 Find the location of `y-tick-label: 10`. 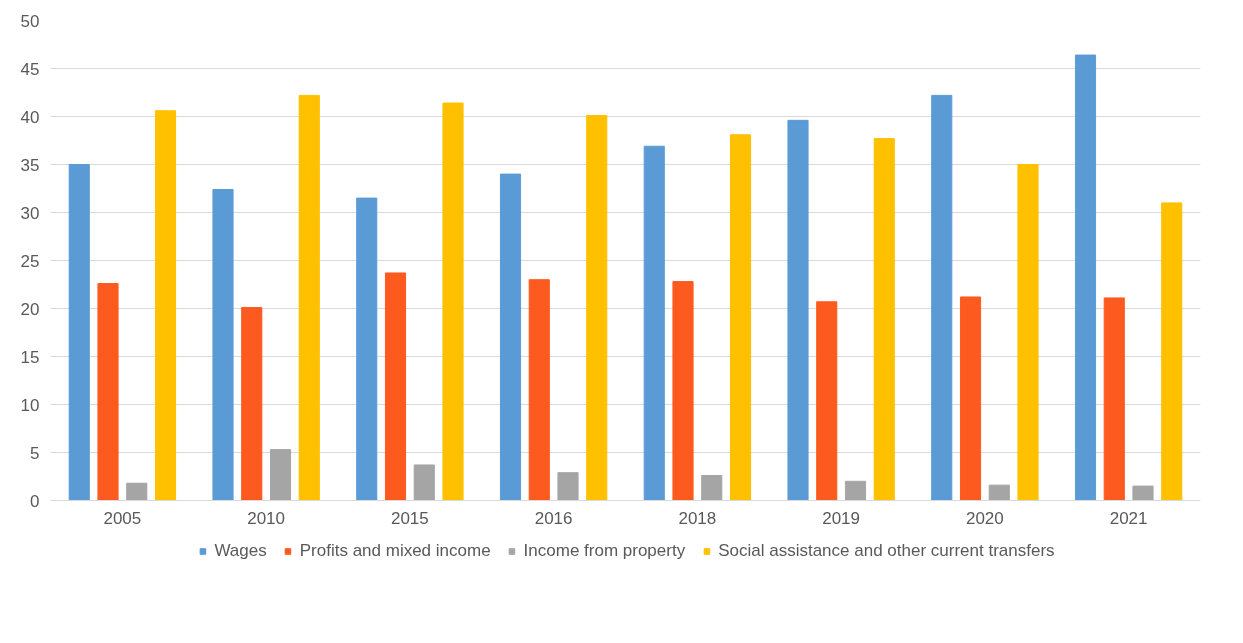

y-tick-label: 10 is located at coordinates (30, 405).